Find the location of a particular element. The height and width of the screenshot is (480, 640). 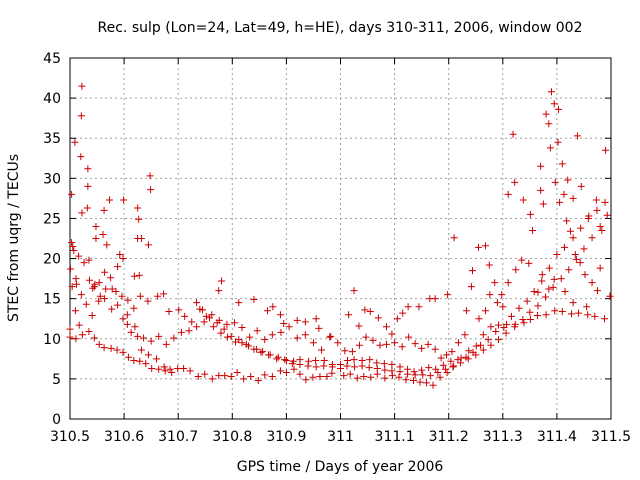

y-tick-label: 20 is located at coordinates (52, 260).